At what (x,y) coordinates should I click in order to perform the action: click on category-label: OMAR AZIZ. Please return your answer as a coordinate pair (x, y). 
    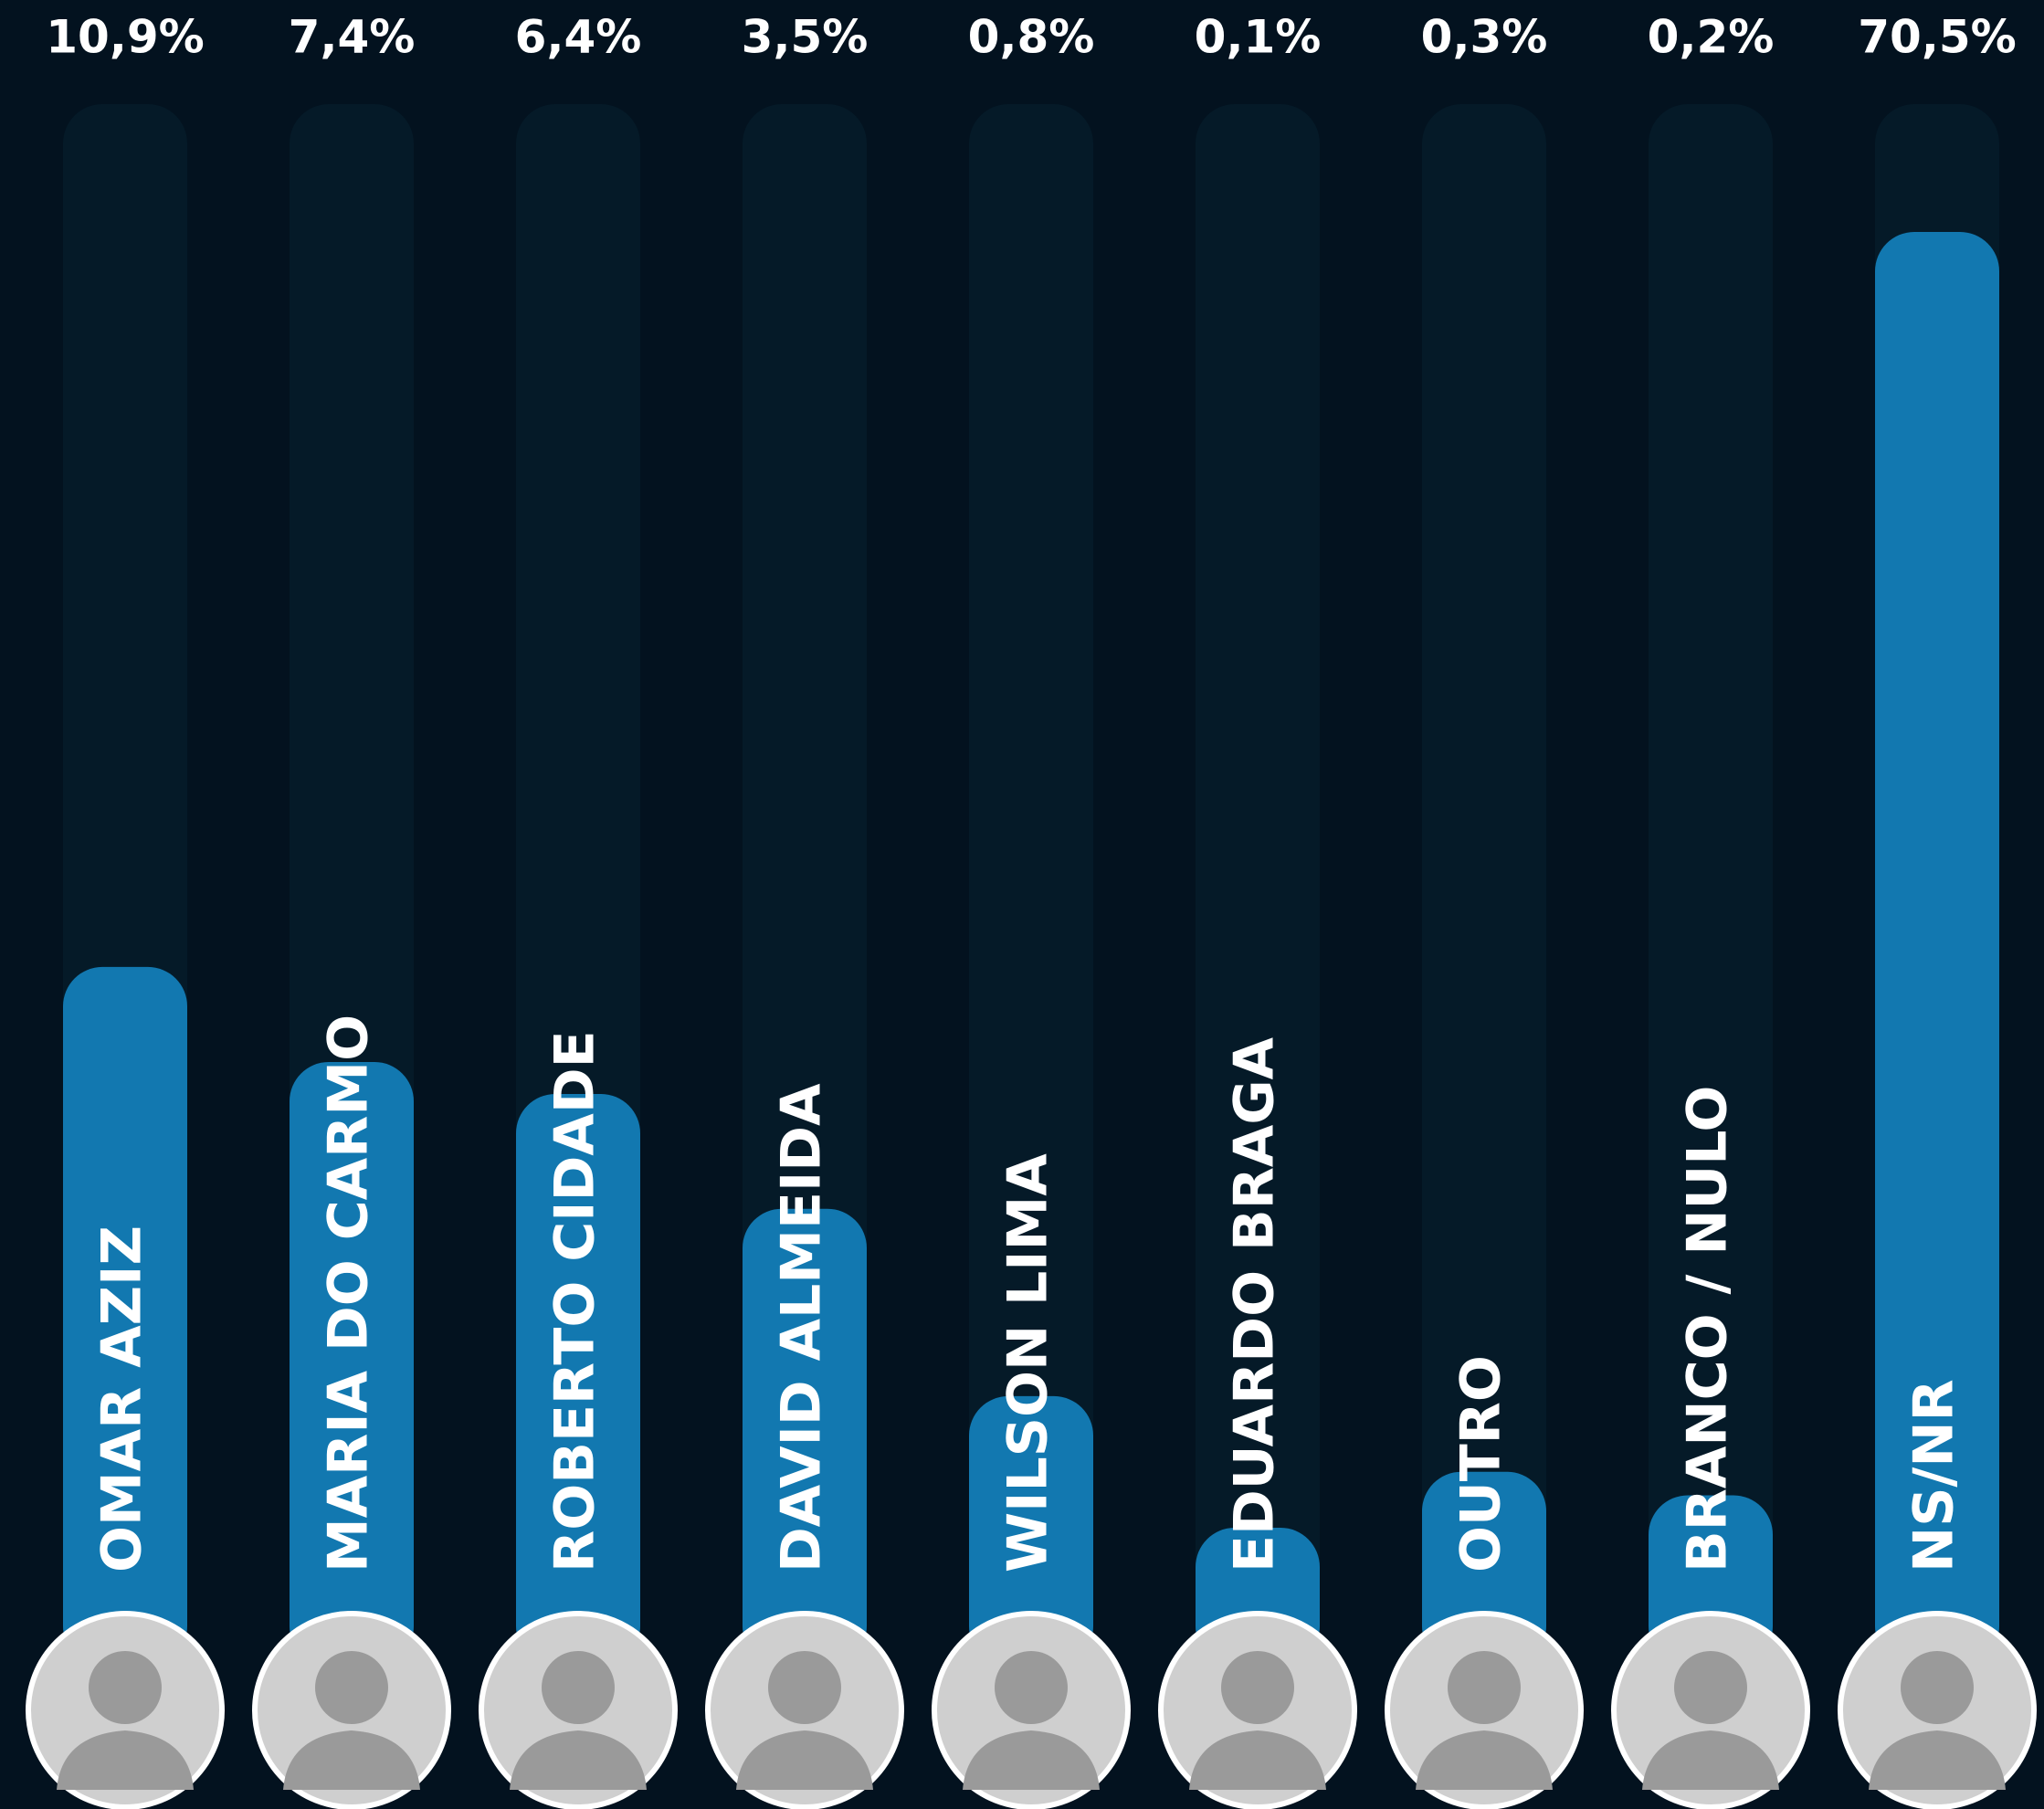
    Looking at the image, I should click on (122, 1398).